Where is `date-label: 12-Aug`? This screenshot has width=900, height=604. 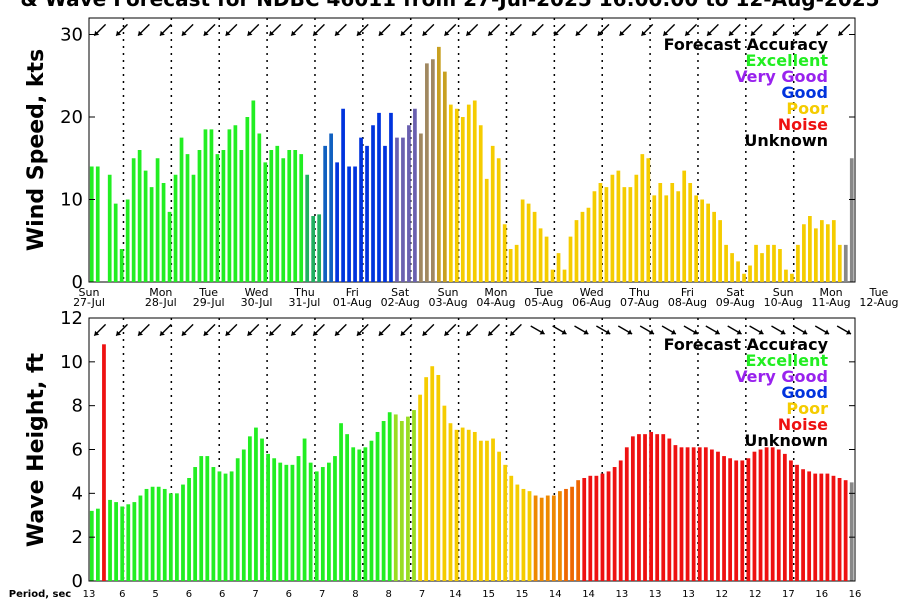 date-label: 12-Aug is located at coordinates (878, 302).